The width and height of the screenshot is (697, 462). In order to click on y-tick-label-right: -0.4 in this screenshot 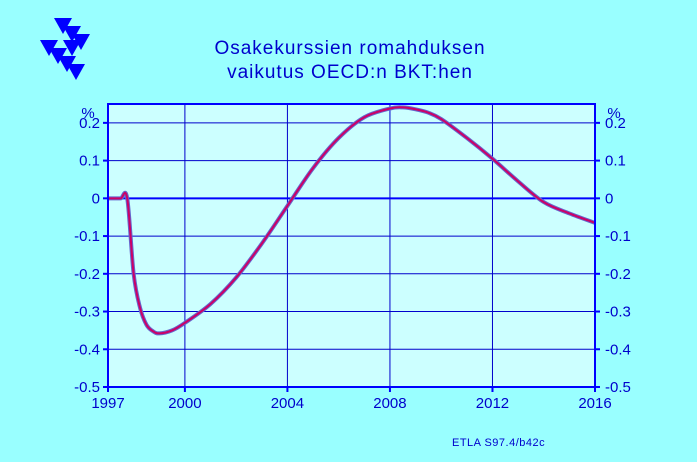, I will do `click(618, 349)`.